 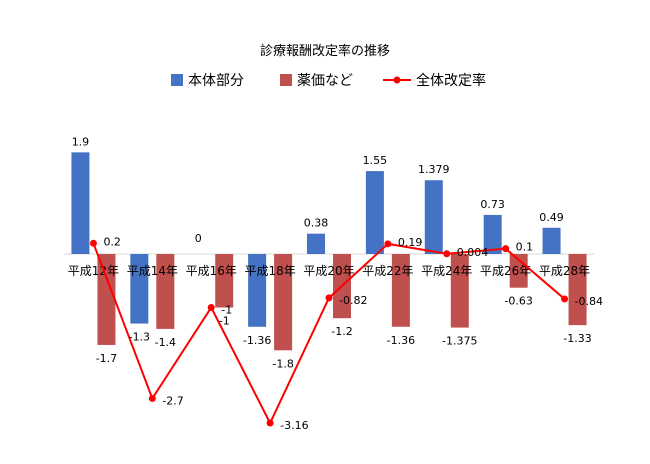 I want to click on label-zentai-6: 0.004, so click(x=473, y=252).